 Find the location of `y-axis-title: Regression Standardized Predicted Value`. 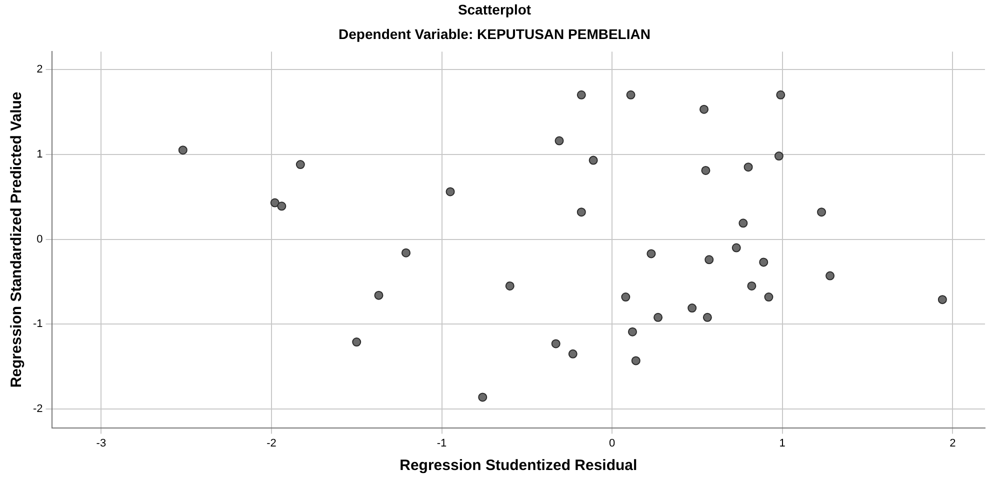

y-axis-title: Regression Standardized Predicted Value is located at coordinates (17, 240).